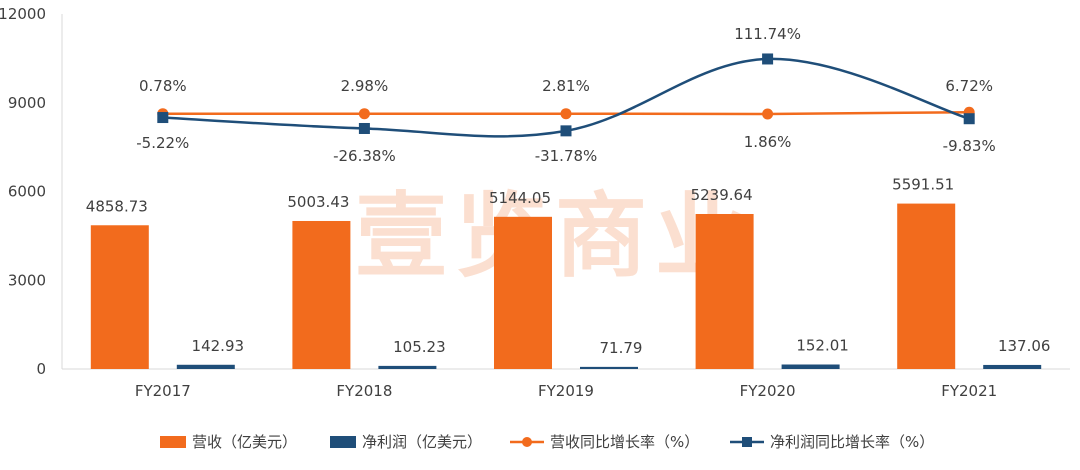 Image resolution: width=1080 pixels, height=470 pixels. What do you see at coordinates (923, 185) in the screenshot?
I see `bar-data-label: 5591.51` at bounding box center [923, 185].